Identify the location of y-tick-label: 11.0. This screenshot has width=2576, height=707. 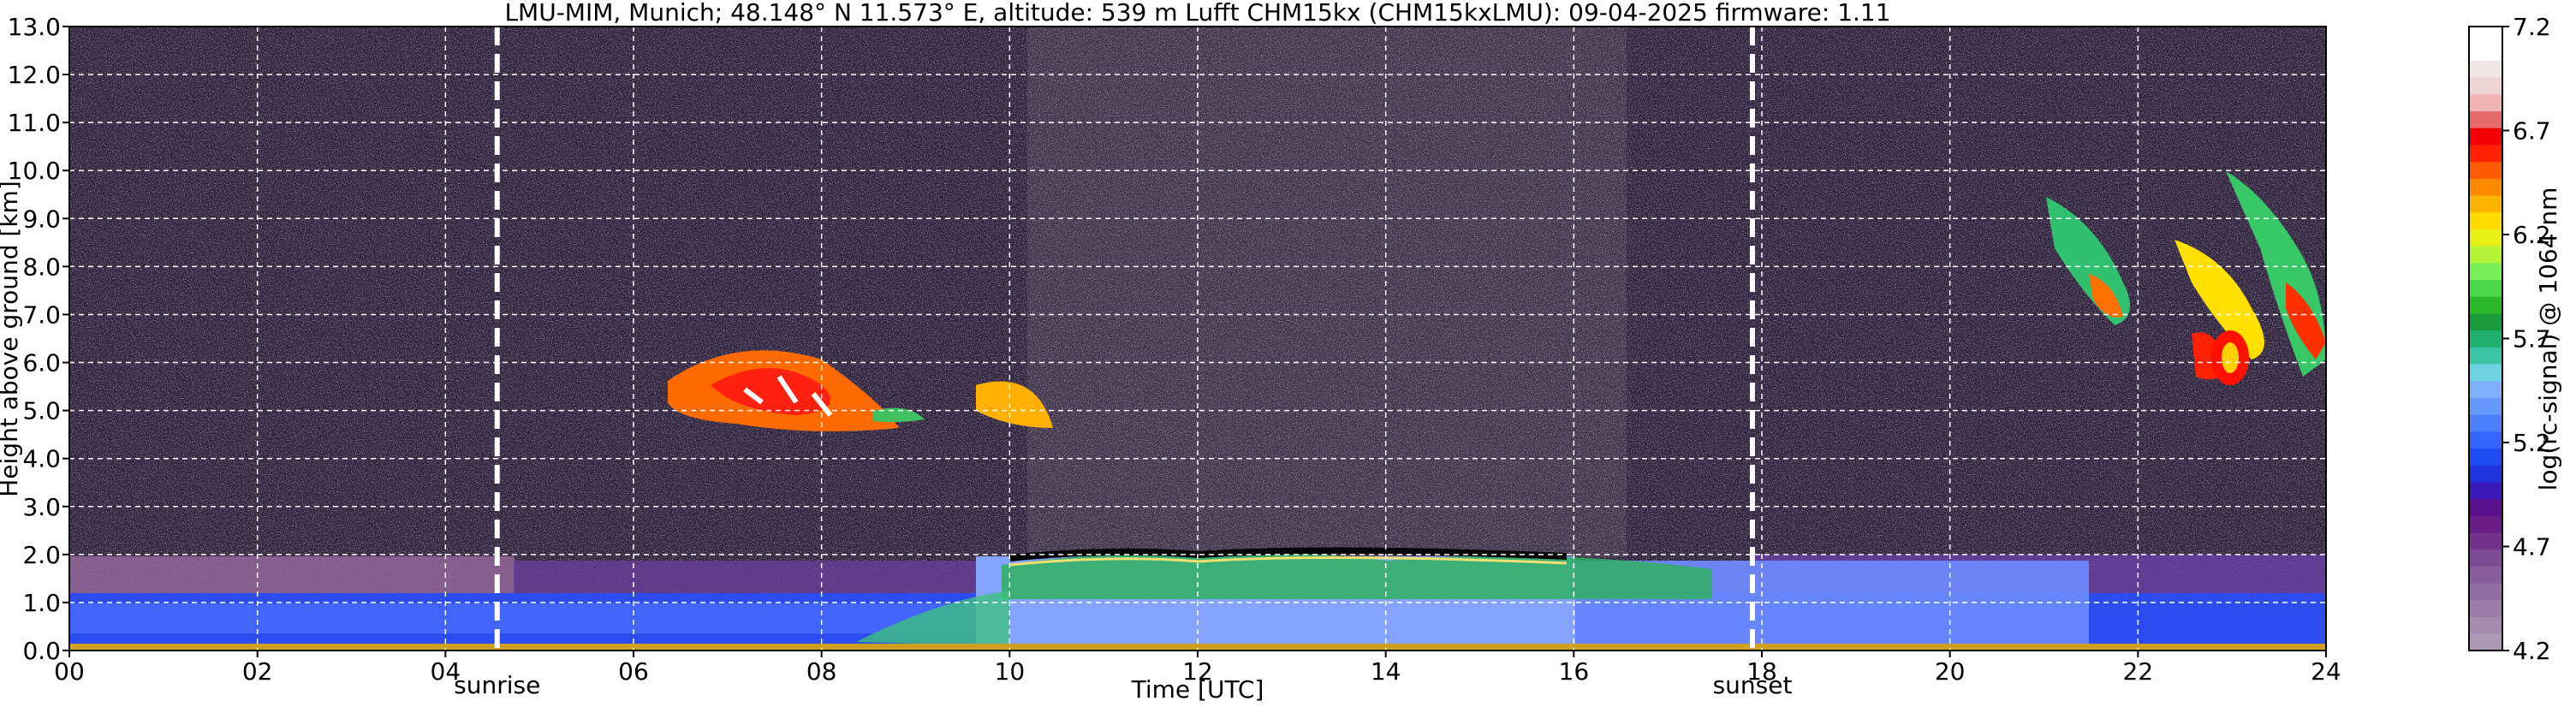
(34, 123).